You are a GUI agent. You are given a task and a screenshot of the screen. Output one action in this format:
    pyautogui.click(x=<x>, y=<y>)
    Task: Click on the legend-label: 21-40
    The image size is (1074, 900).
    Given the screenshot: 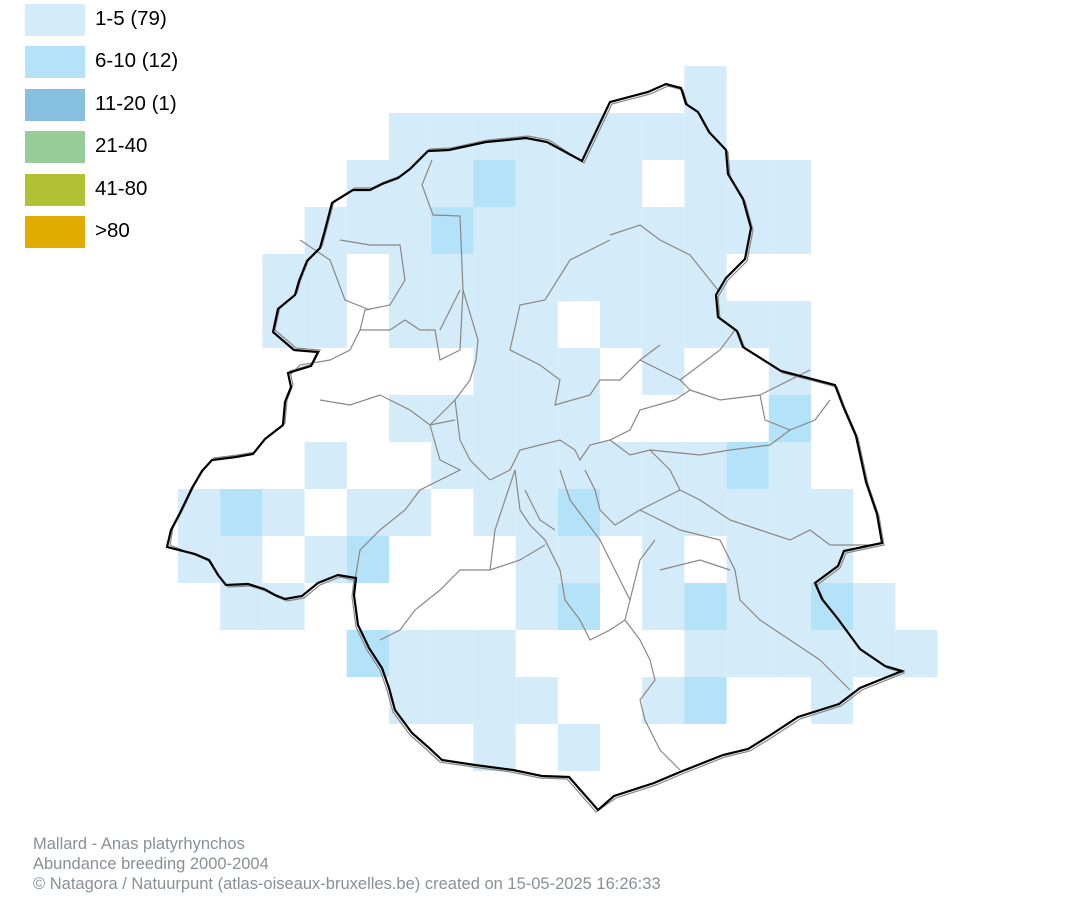 What is the action you would take?
    pyautogui.click(x=121, y=146)
    